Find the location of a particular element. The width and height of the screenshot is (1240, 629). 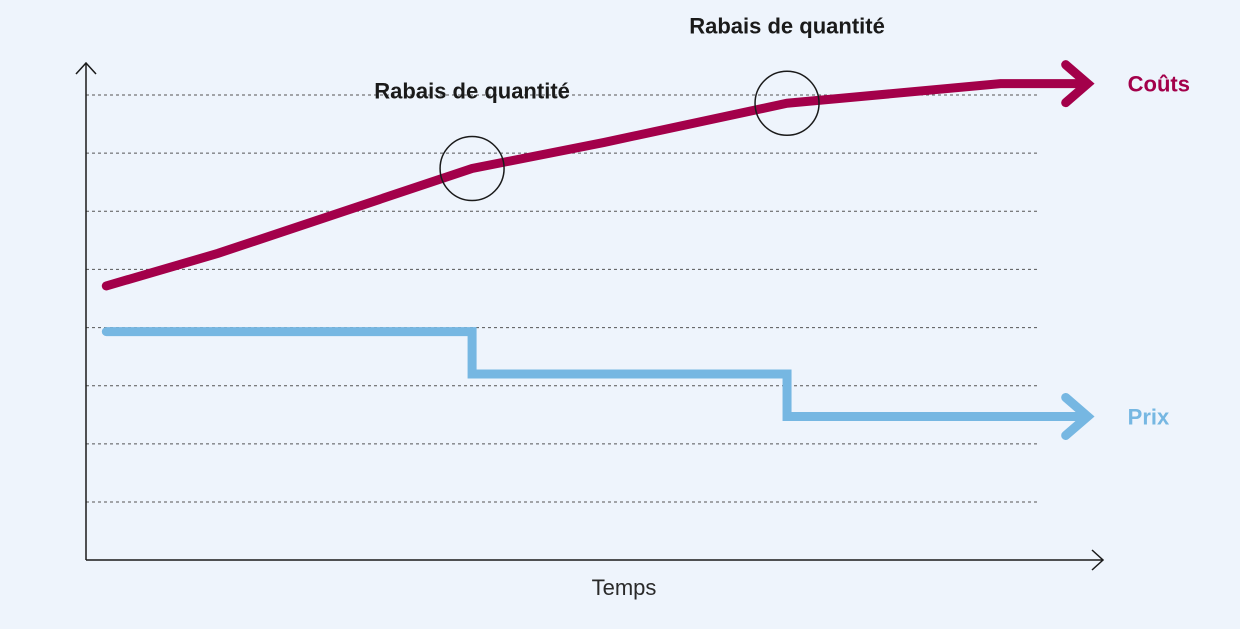

x-axis-label: Temps is located at coordinates (624, 587).